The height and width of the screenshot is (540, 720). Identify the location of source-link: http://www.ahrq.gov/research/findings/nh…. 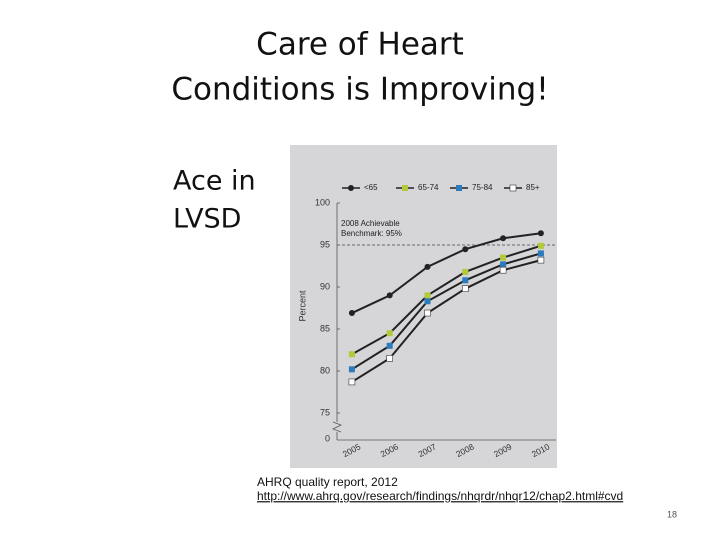
(440, 496).